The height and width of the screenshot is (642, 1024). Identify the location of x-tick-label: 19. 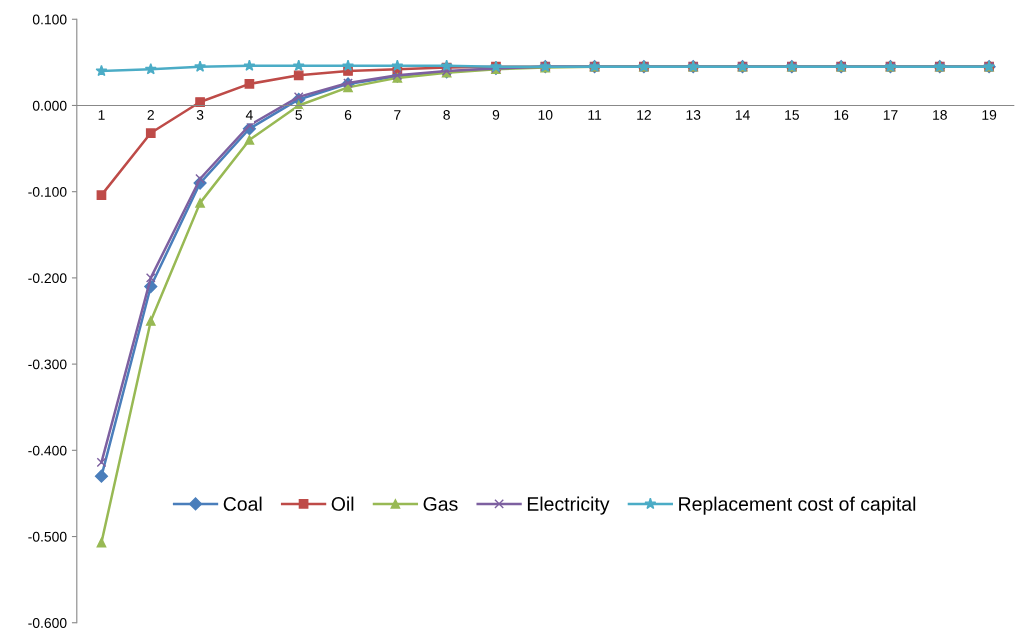
(989, 115).